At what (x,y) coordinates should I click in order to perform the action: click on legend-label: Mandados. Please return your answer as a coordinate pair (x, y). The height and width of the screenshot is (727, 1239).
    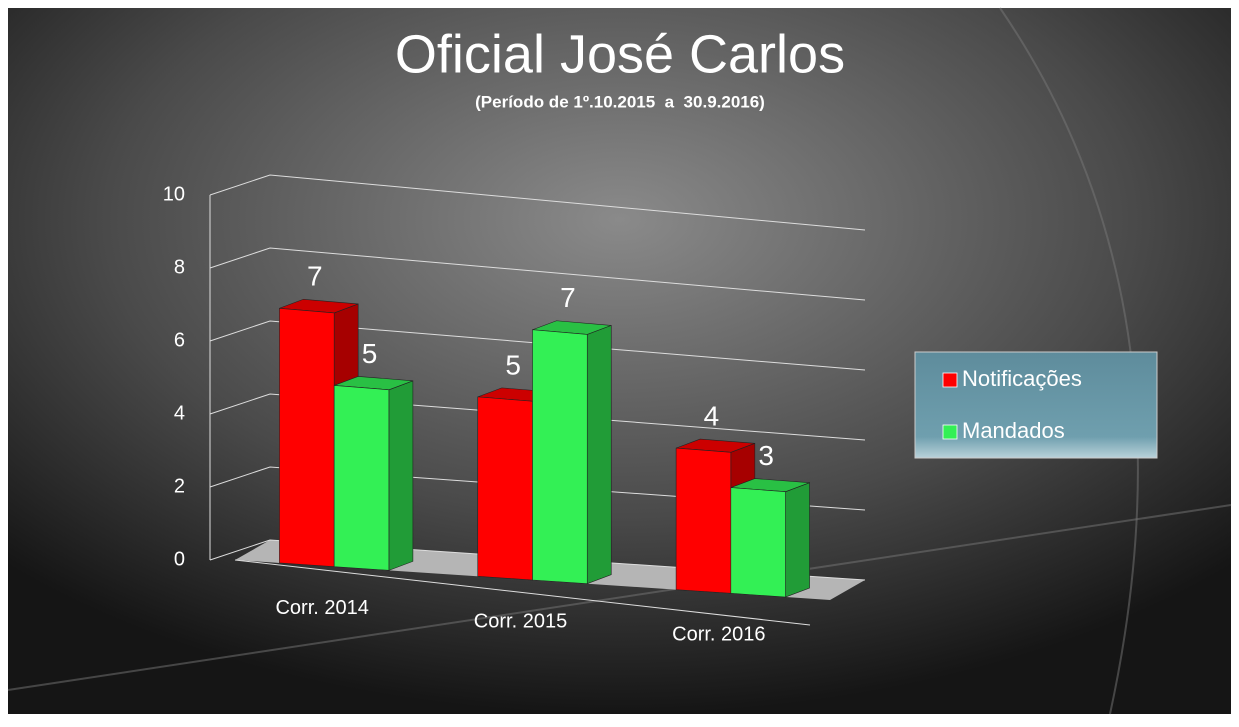
    Looking at the image, I should click on (1013, 430).